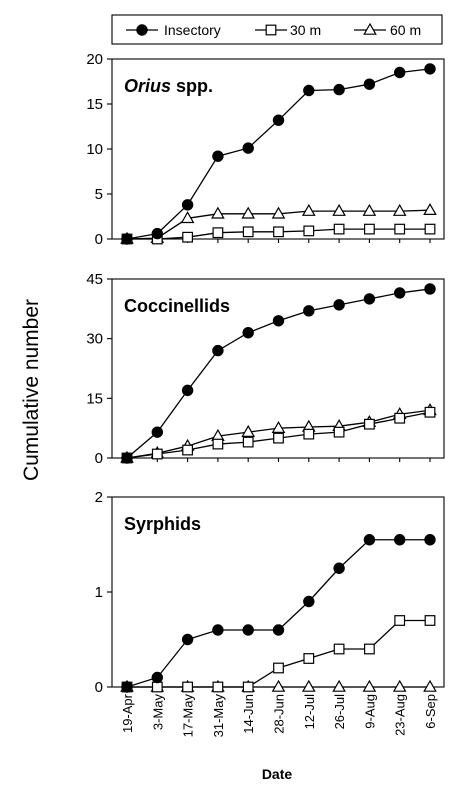 Image resolution: width=474 pixels, height=795 pixels. Describe the element at coordinates (94, 59) in the screenshot. I see `y-tick-label: 20` at that location.